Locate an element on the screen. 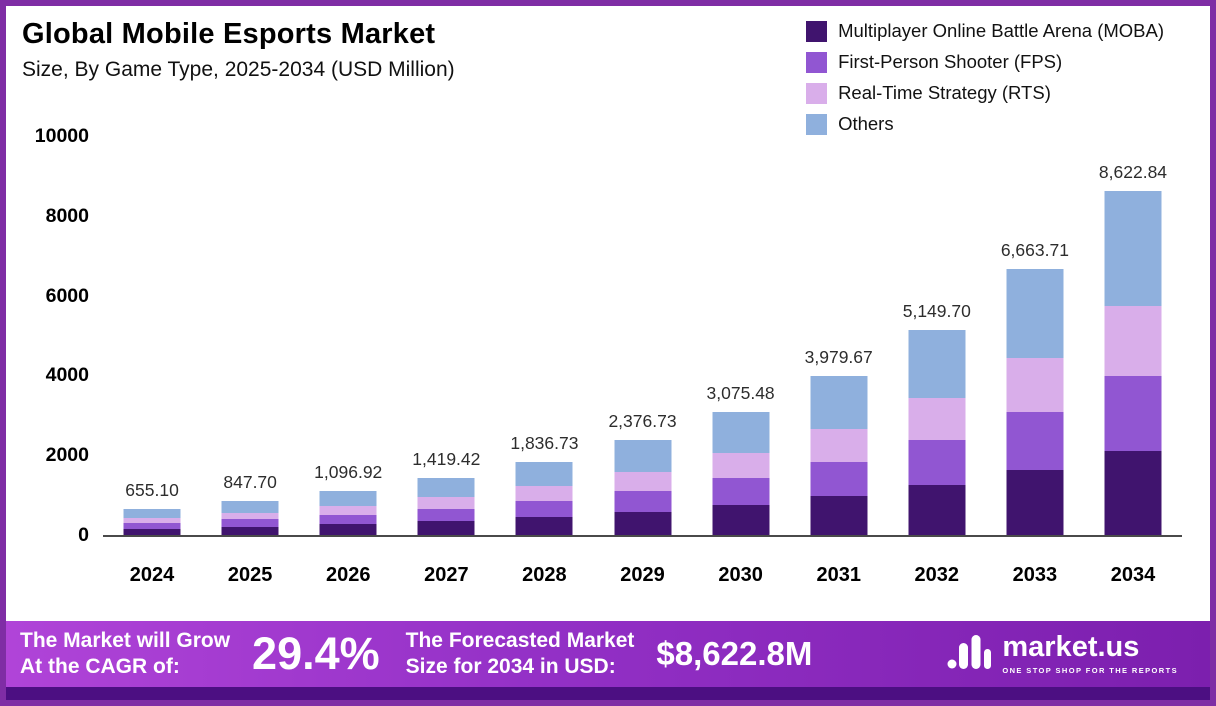 This screenshot has width=1216, height=706. legend-label: Multiplayer Online Battle Arena (MOBA) is located at coordinates (1001, 30).